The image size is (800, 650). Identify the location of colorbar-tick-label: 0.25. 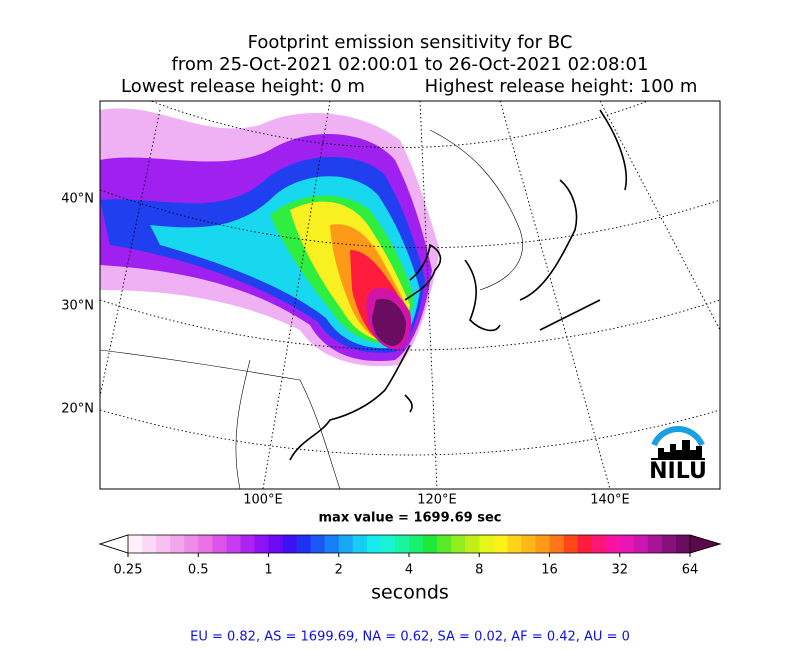
(128, 570).